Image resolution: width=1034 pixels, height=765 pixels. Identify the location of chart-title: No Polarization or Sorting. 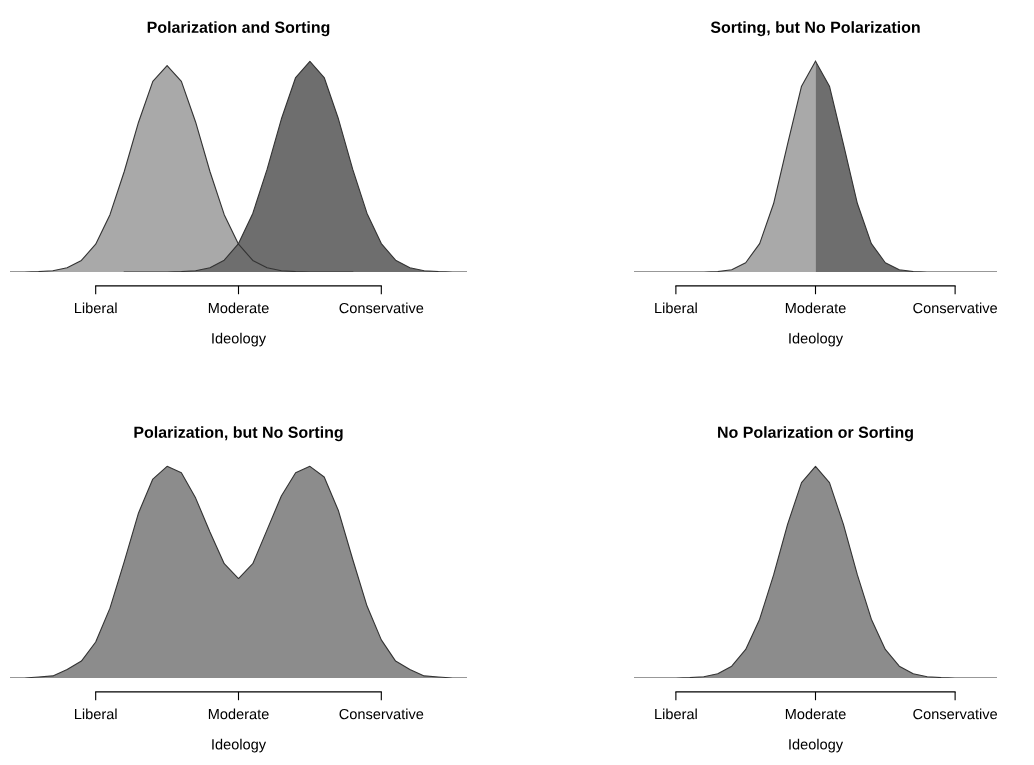
(815, 434).